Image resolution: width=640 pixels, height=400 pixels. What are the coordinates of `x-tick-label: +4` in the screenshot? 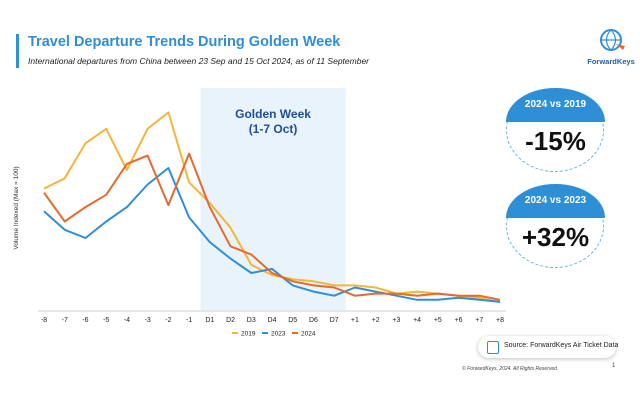 It's located at (417, 320).